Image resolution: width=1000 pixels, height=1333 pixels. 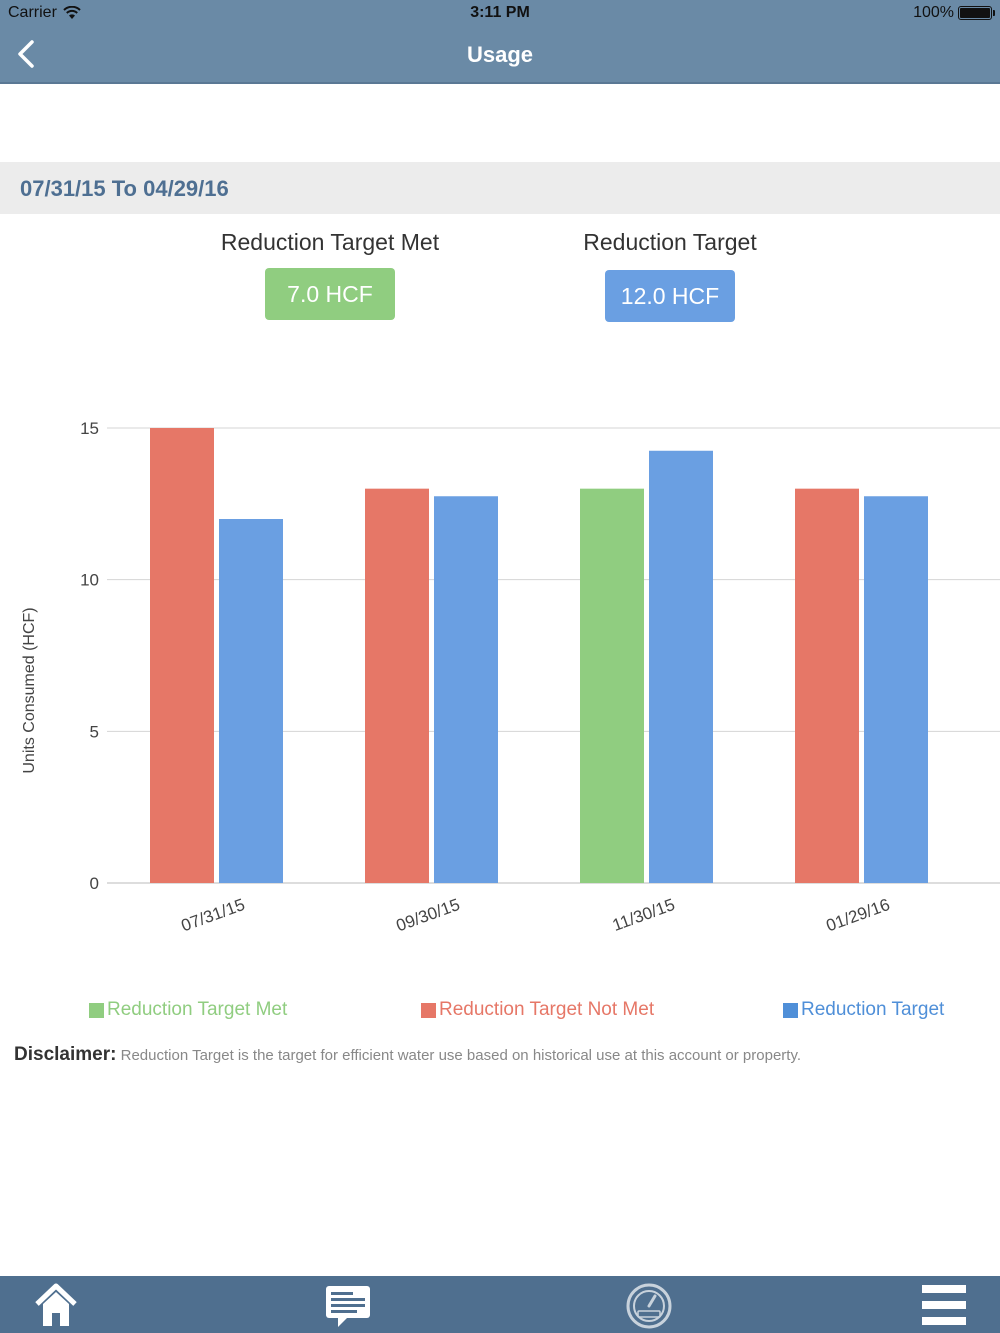 What do you see at coordinates (547, 1009) in the screenshot?
I see `legend-label-not-met: Reduction Target Not Met` at bounding box center [547, 1009].